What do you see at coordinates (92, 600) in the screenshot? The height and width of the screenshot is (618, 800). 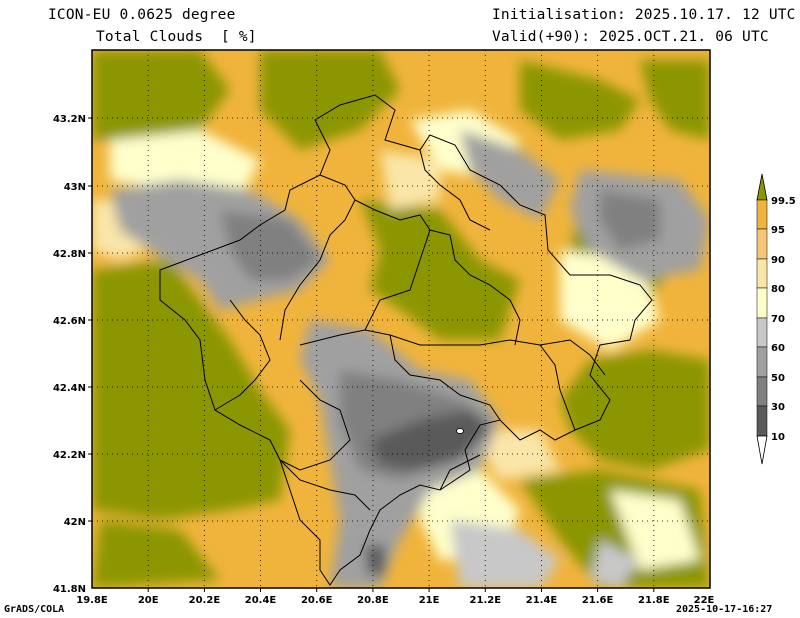 I see `lon-label: 19.8E` at bounding box center [92, 600].